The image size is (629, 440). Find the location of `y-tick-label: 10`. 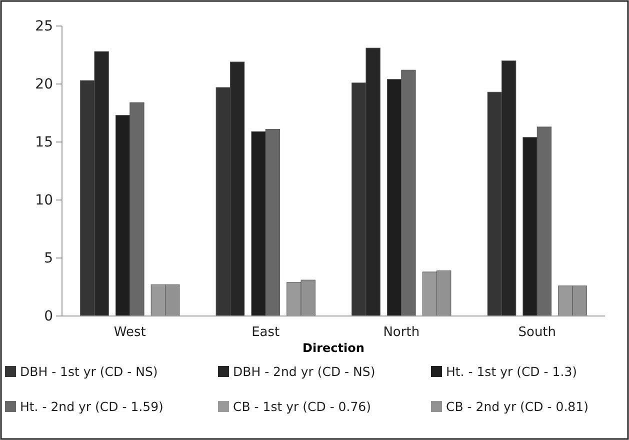

y-tick-label: 10 is located at coordinates (44, 200).